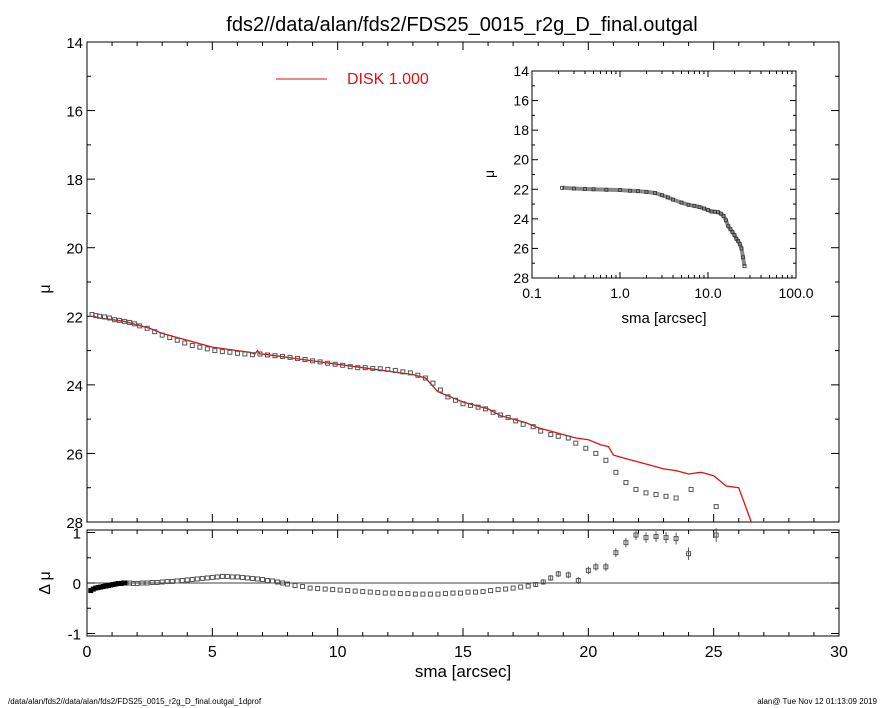 This screenshot has width=885, height=708. Describe the element at coordinates (521, 160) in the screenshot. I see `inset-y-tick-label: 20` at that location.